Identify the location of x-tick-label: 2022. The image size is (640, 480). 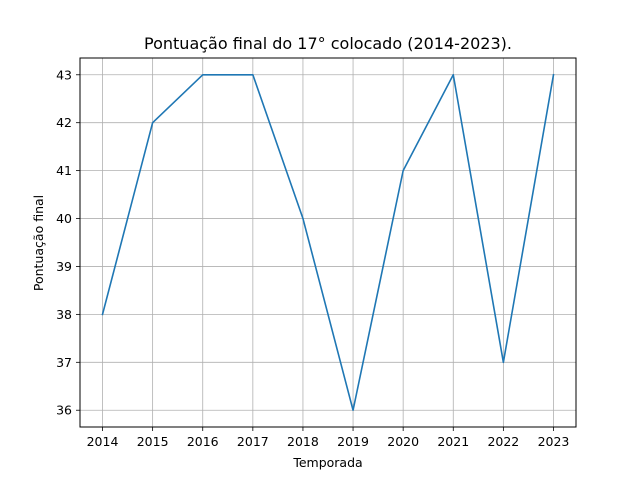
(503, 441).